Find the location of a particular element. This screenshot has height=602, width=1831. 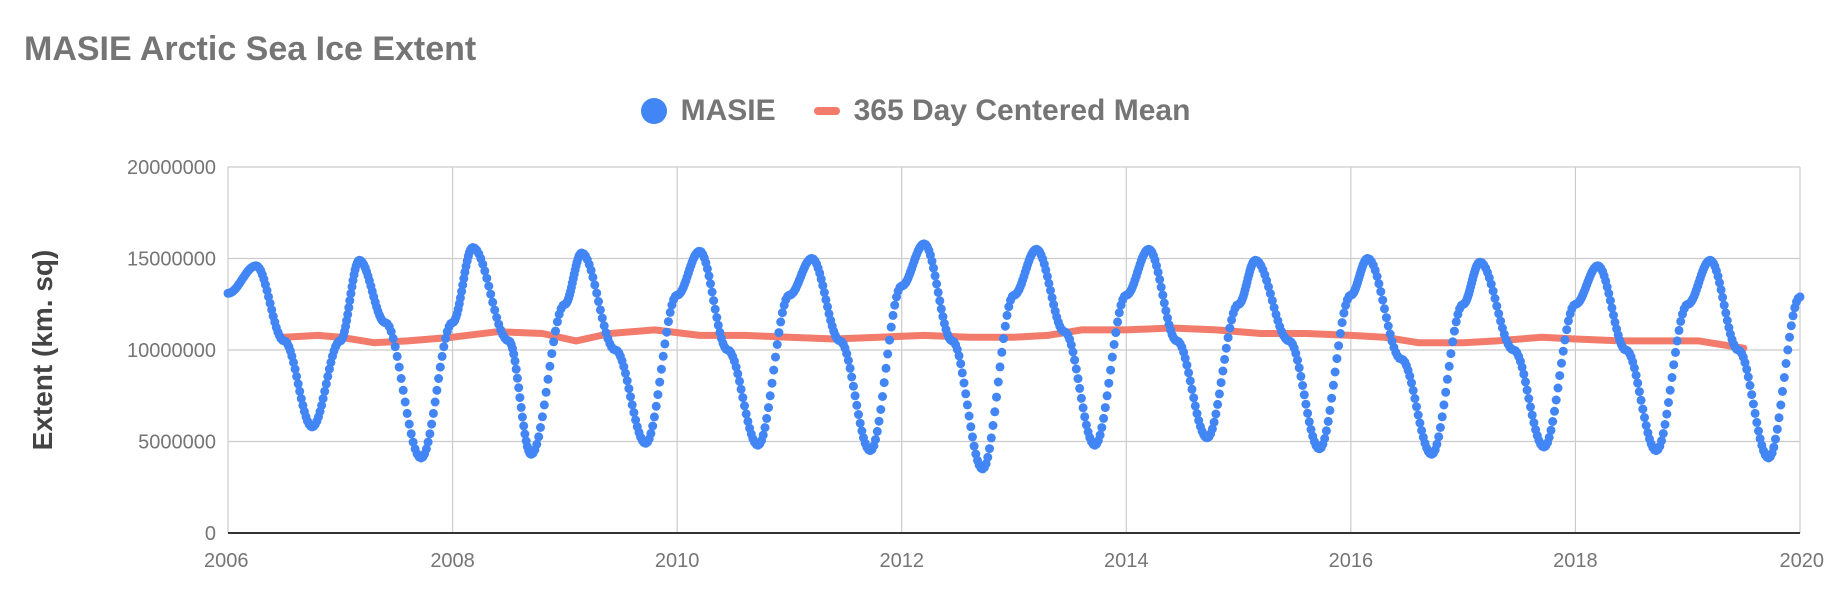

legend-label-masie: MASIE is located at coordinates (728, 110).